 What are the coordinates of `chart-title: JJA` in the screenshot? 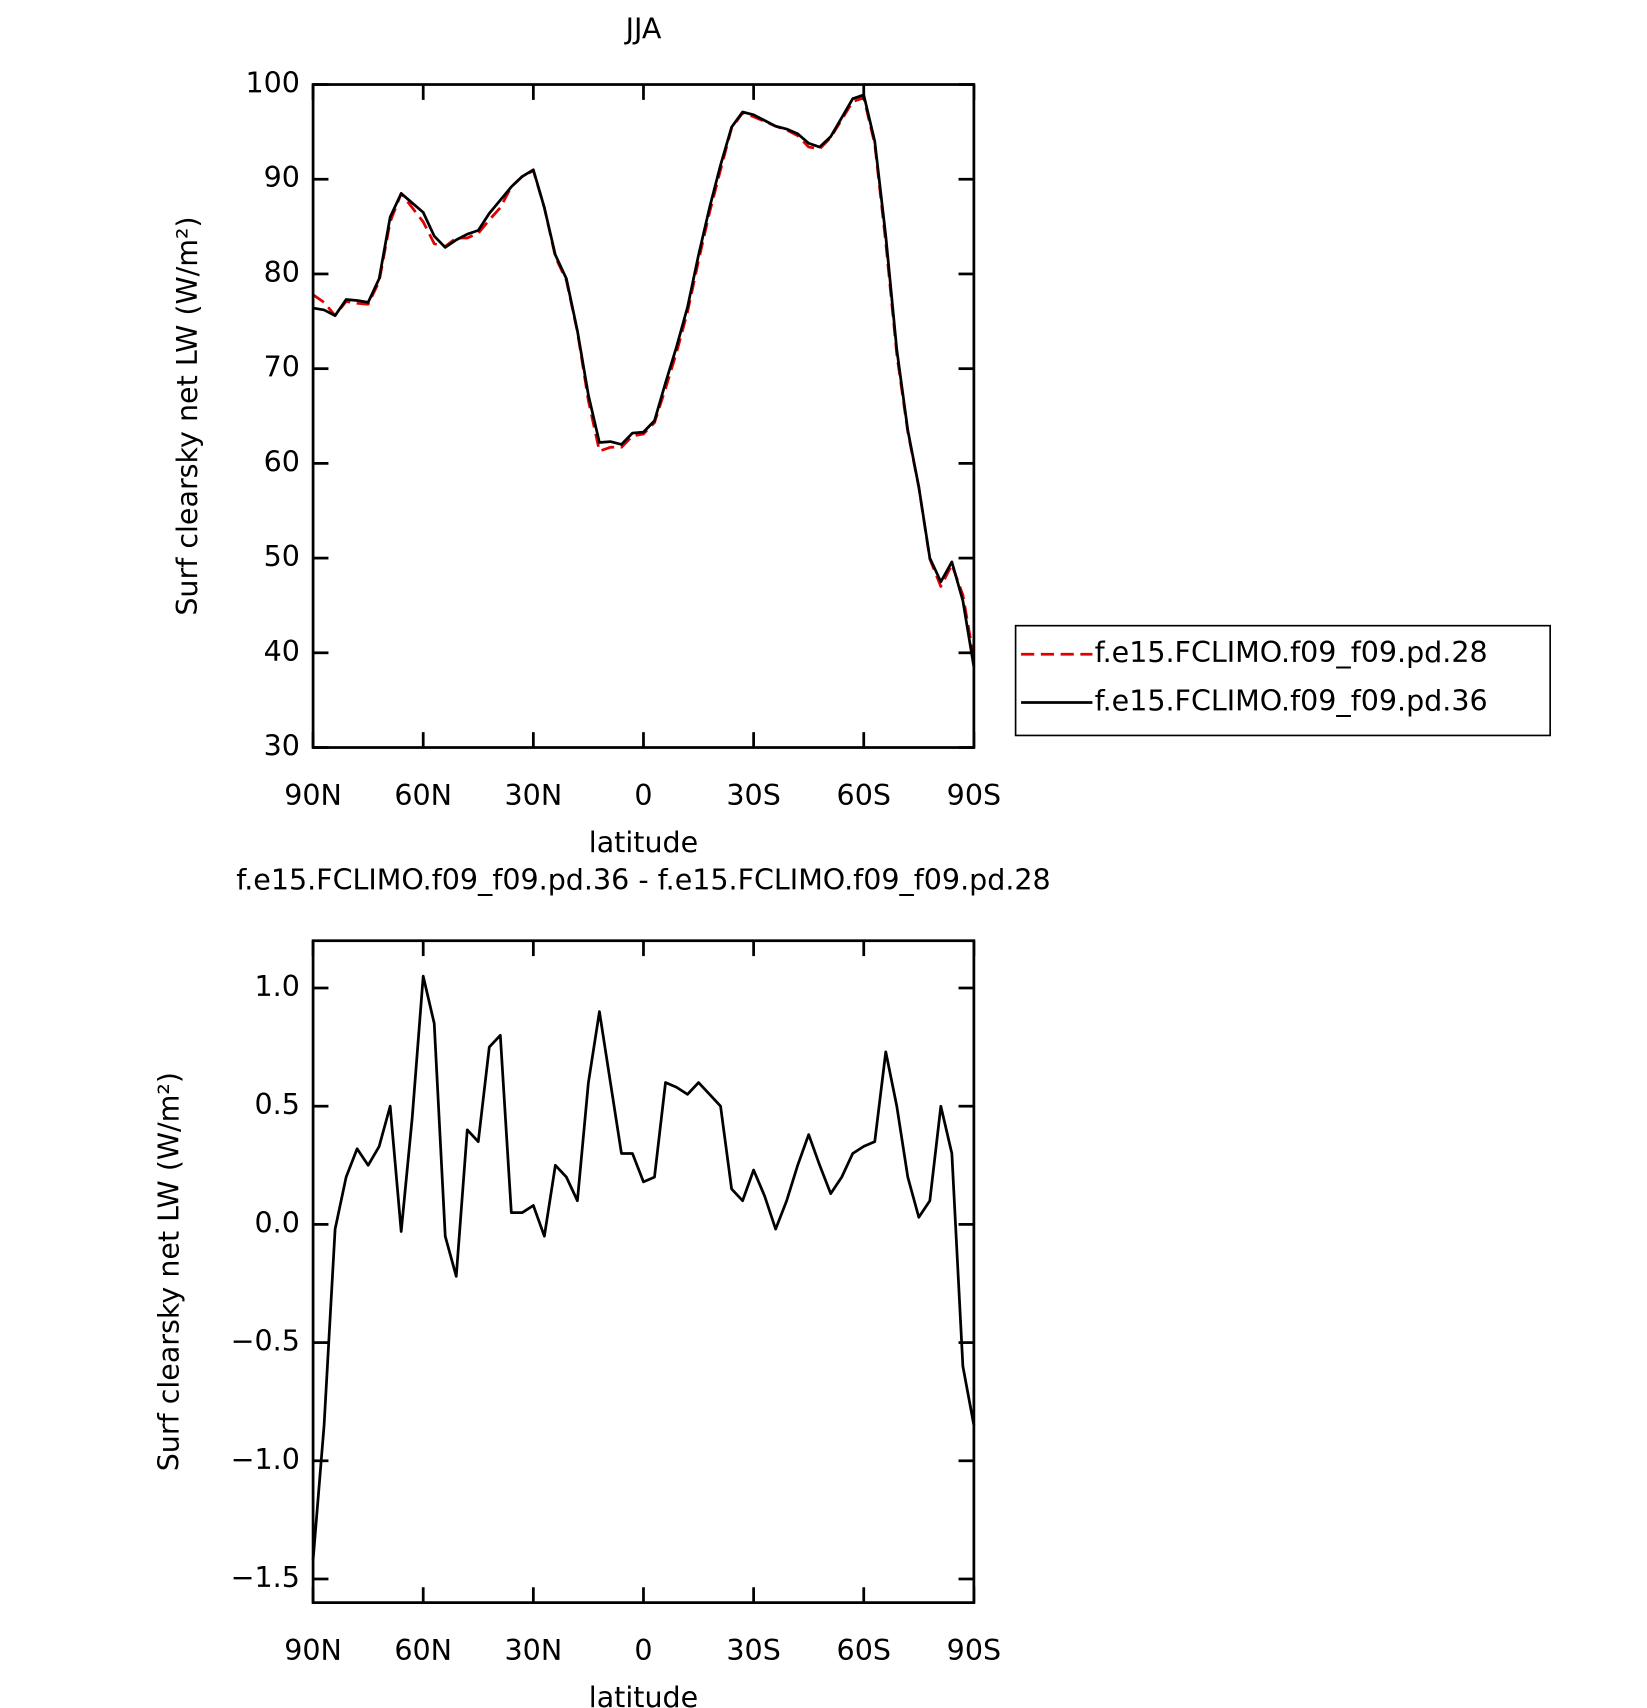 It's located at (643, 29).